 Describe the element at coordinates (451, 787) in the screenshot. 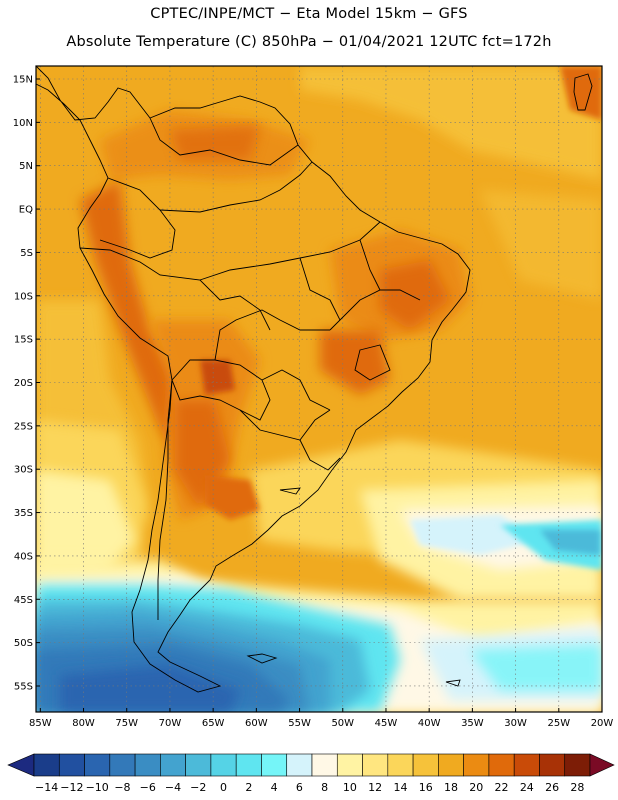

I see `colorbar-label: 18` at that location.